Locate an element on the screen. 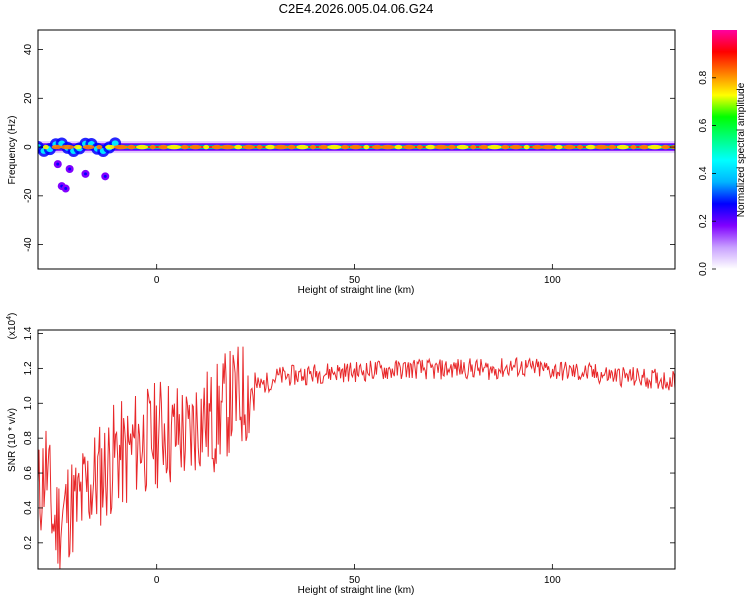 This screenshot has height=600, width=750. colorbar-label: Normalized spectral amplitude is located at coordinates (741, 149).